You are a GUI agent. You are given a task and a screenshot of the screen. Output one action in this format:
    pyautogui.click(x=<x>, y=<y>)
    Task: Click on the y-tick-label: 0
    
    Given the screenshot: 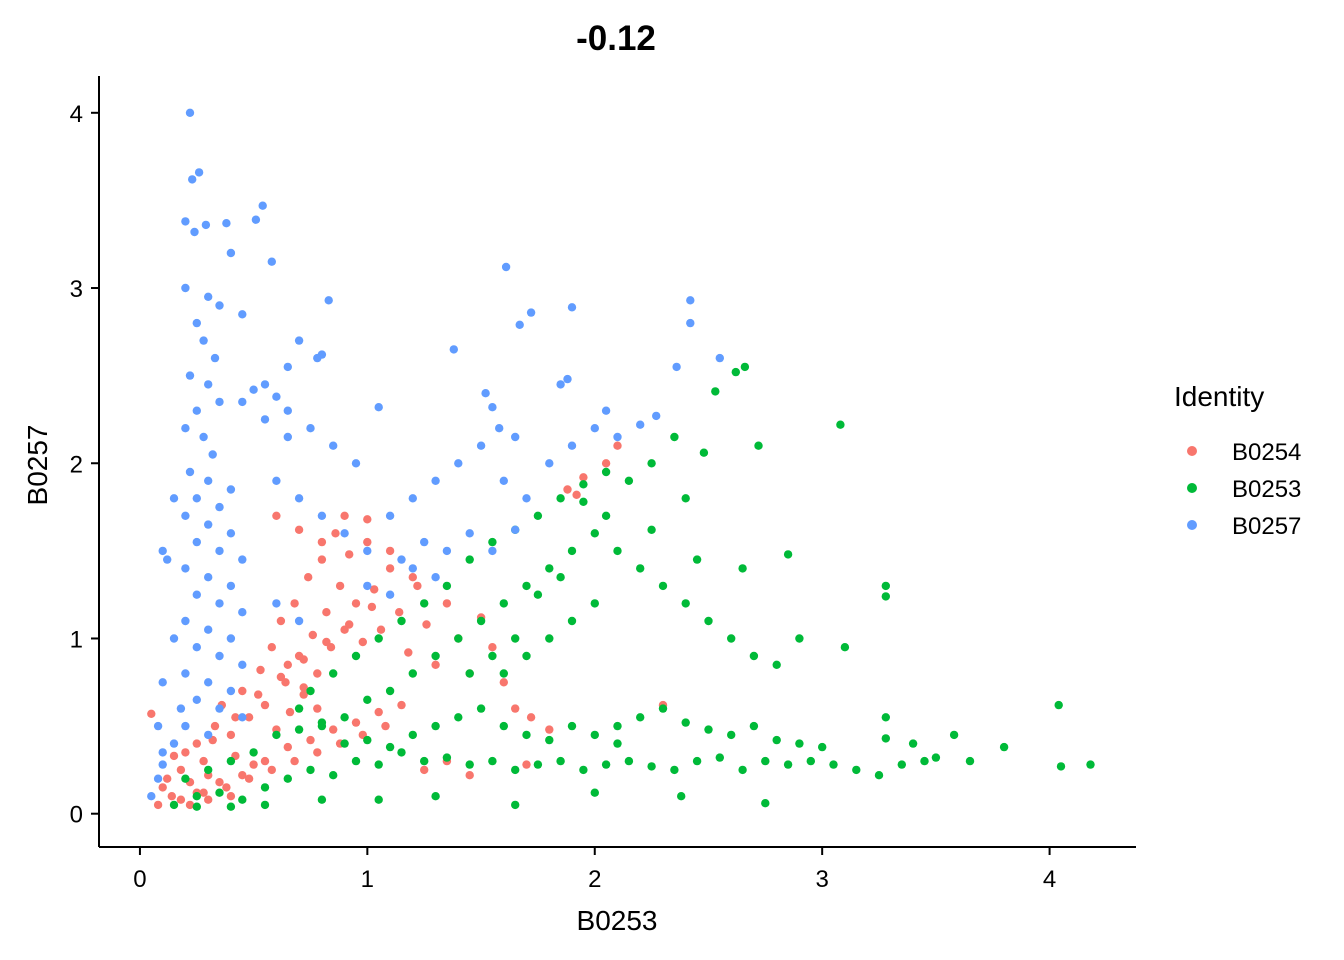 What is the action you would take?
    pyautogui.click(x=76, y=815)
    